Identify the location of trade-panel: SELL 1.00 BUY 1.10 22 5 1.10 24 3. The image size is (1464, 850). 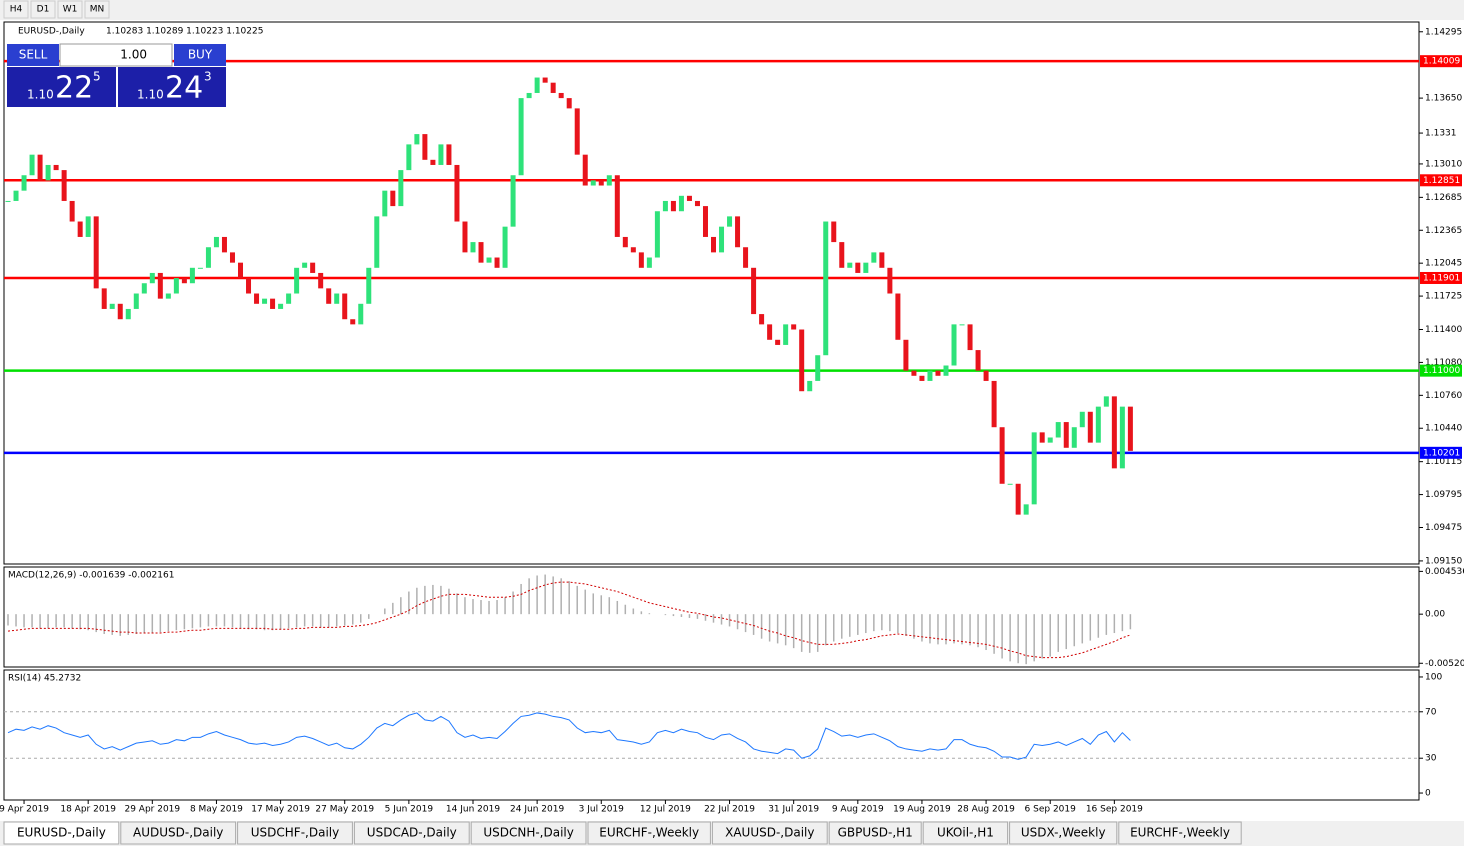
(116, 75).